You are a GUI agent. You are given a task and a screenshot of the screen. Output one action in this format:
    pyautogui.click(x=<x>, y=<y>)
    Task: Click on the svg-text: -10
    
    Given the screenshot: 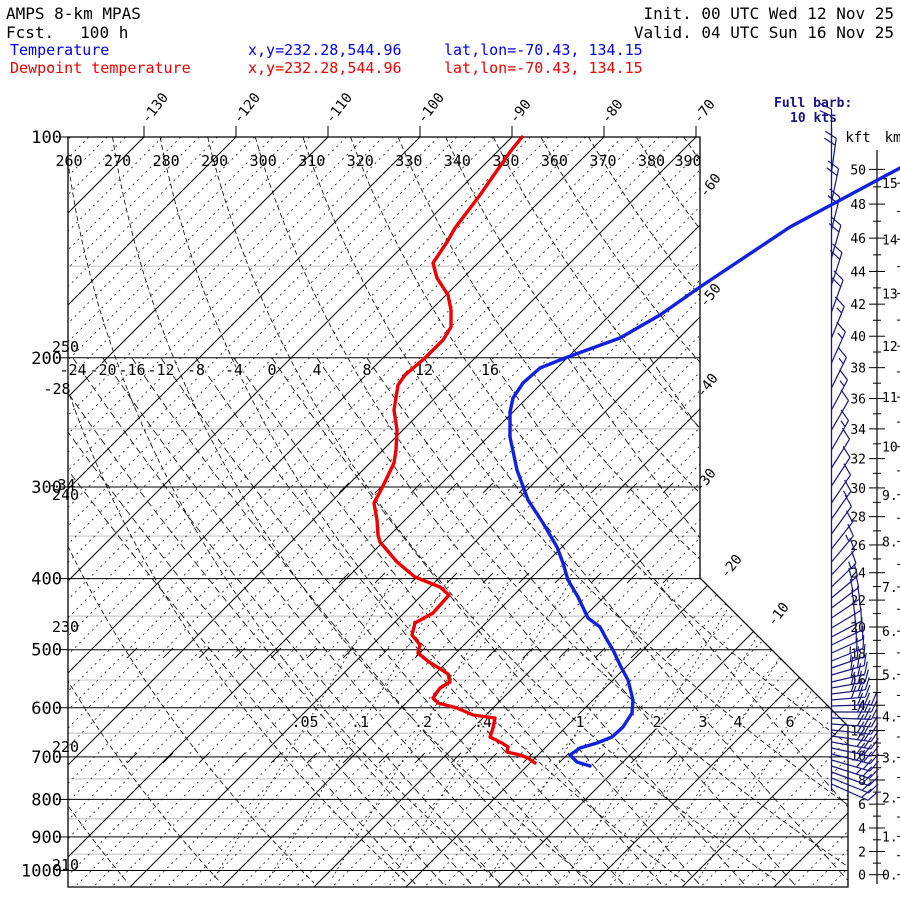 What is the action you would take?
    pyautogui.click(x=779, y=615)
    